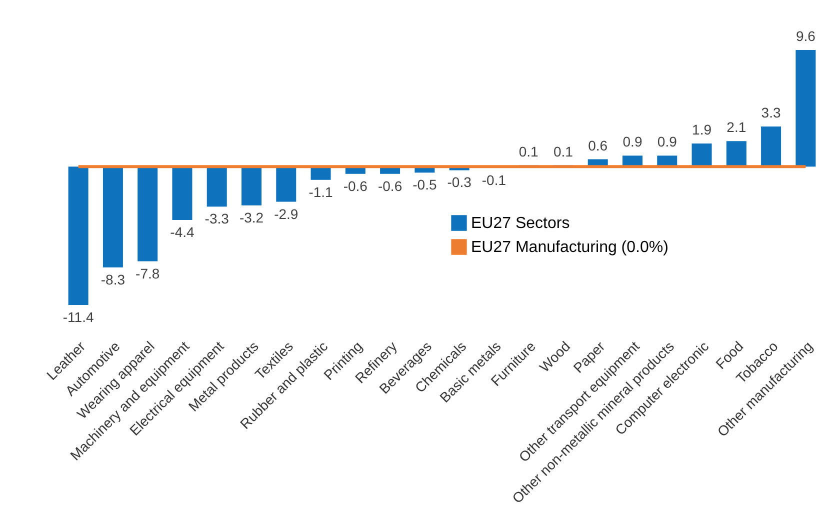  I want to click on data-label: -0.5, so click(424, 184).